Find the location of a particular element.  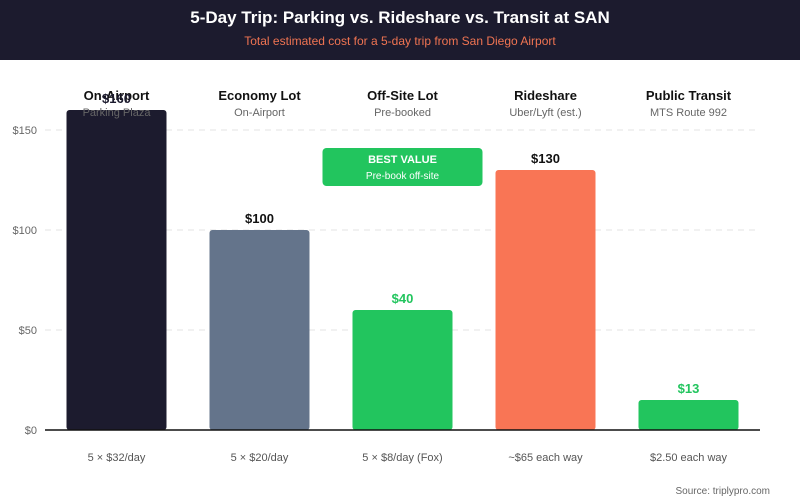

category-label: Public Transit is located at coordinates (689, 95).